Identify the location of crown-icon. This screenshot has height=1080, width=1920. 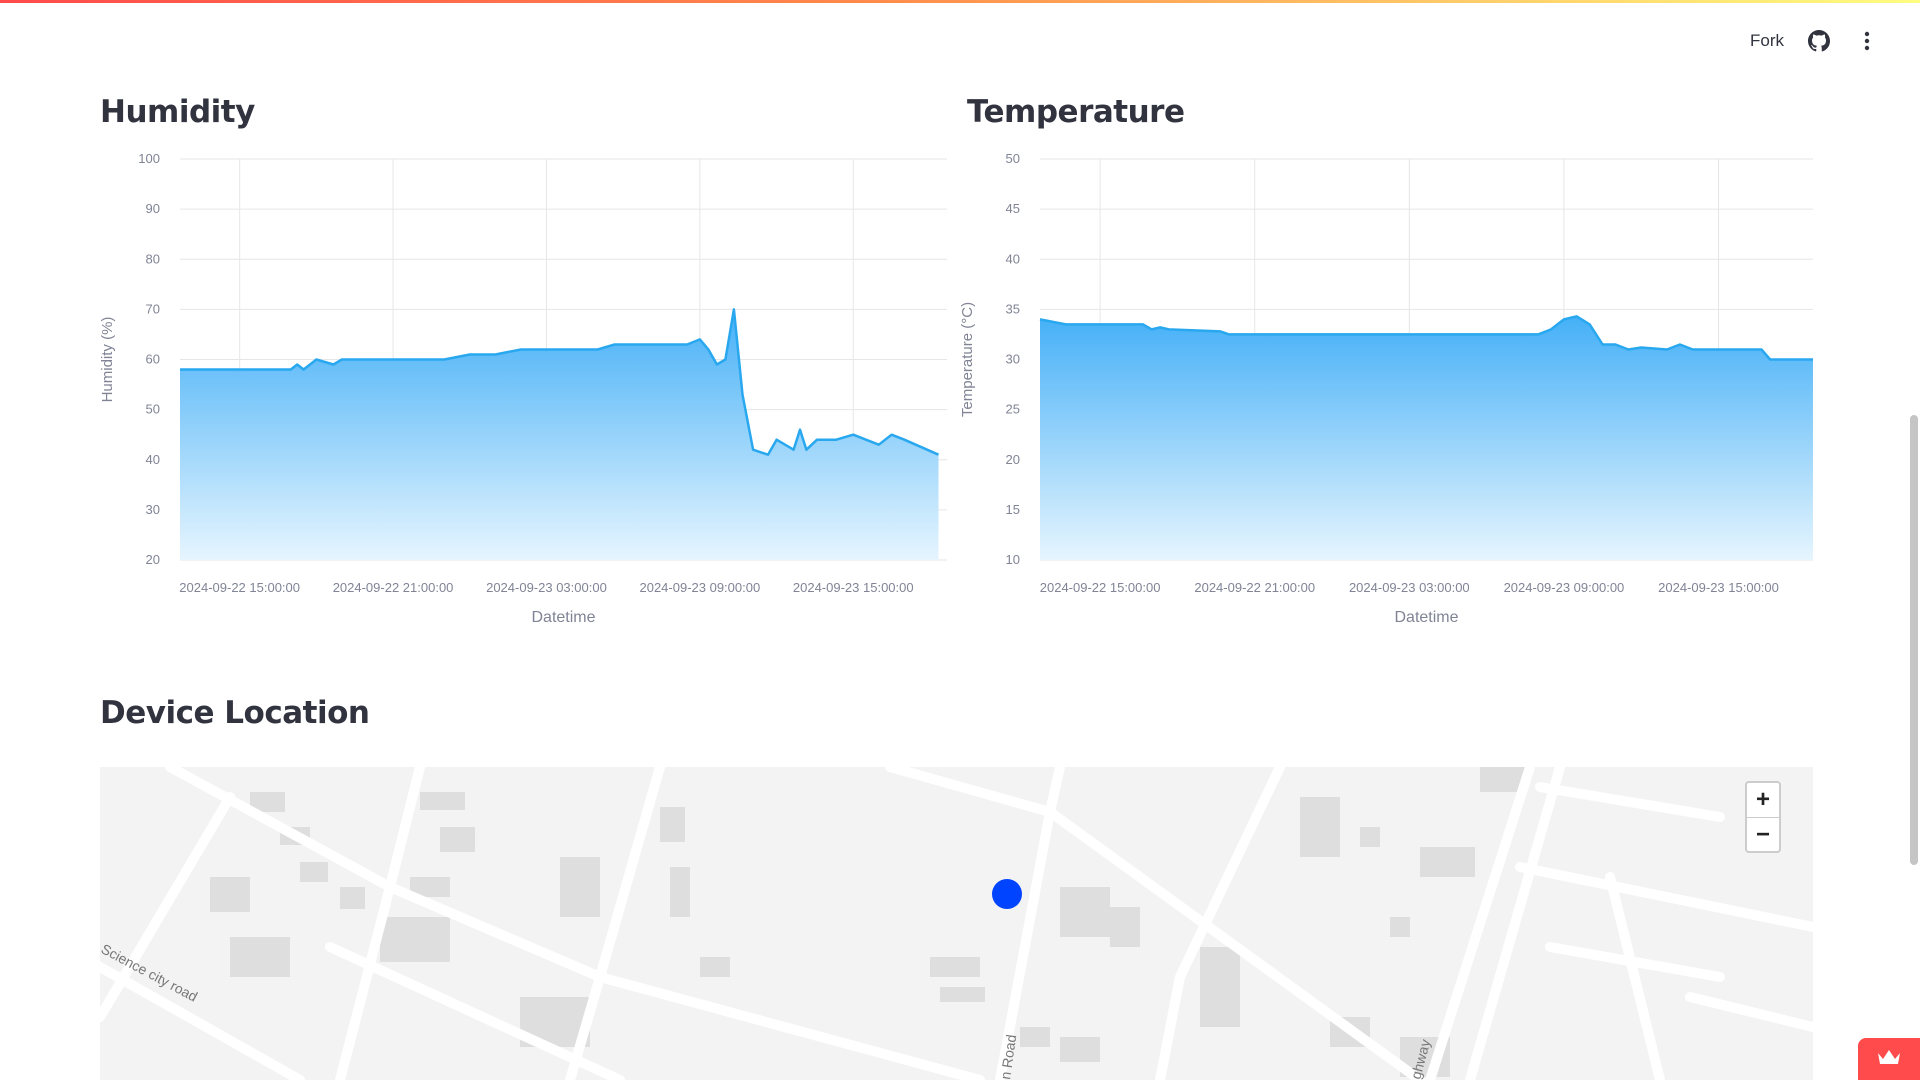
(1889, 1059).